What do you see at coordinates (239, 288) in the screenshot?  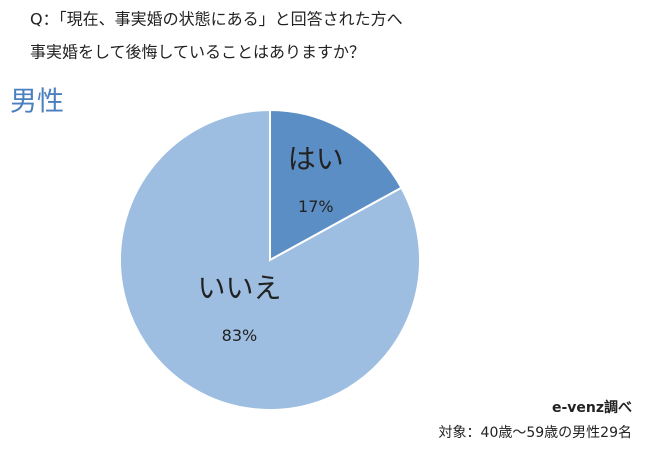 I see `slice-category: いいえ` at bounding box center [239, 288].